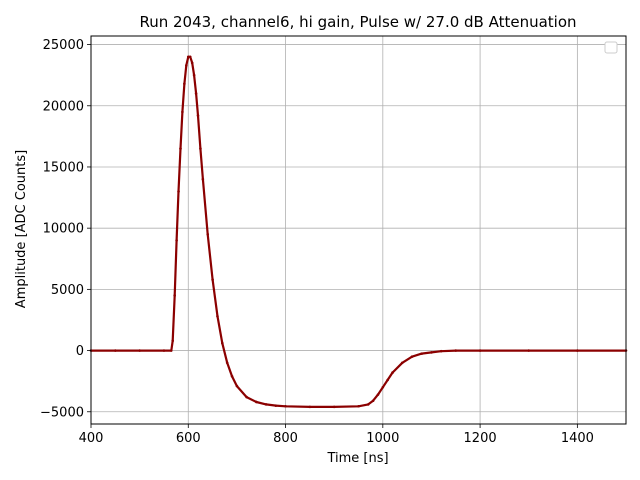 The width and height of the screenshot is (640, 480). I want to click on x-axis: 400 600 800 1000 1200 1400, so click(336, 435).